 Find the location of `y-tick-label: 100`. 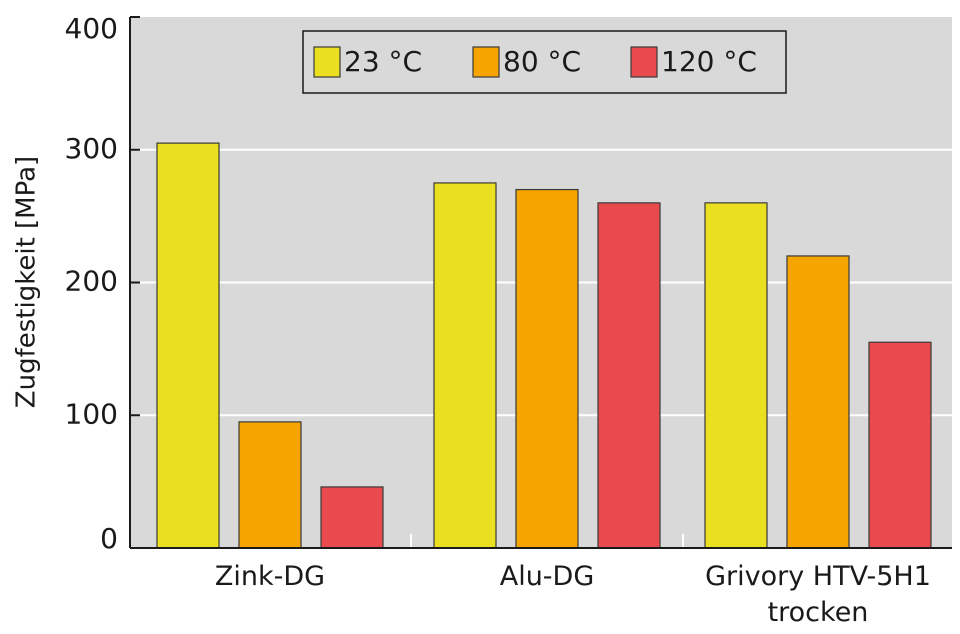

y-tick-label: 100 is located at coordinates (91, 413).